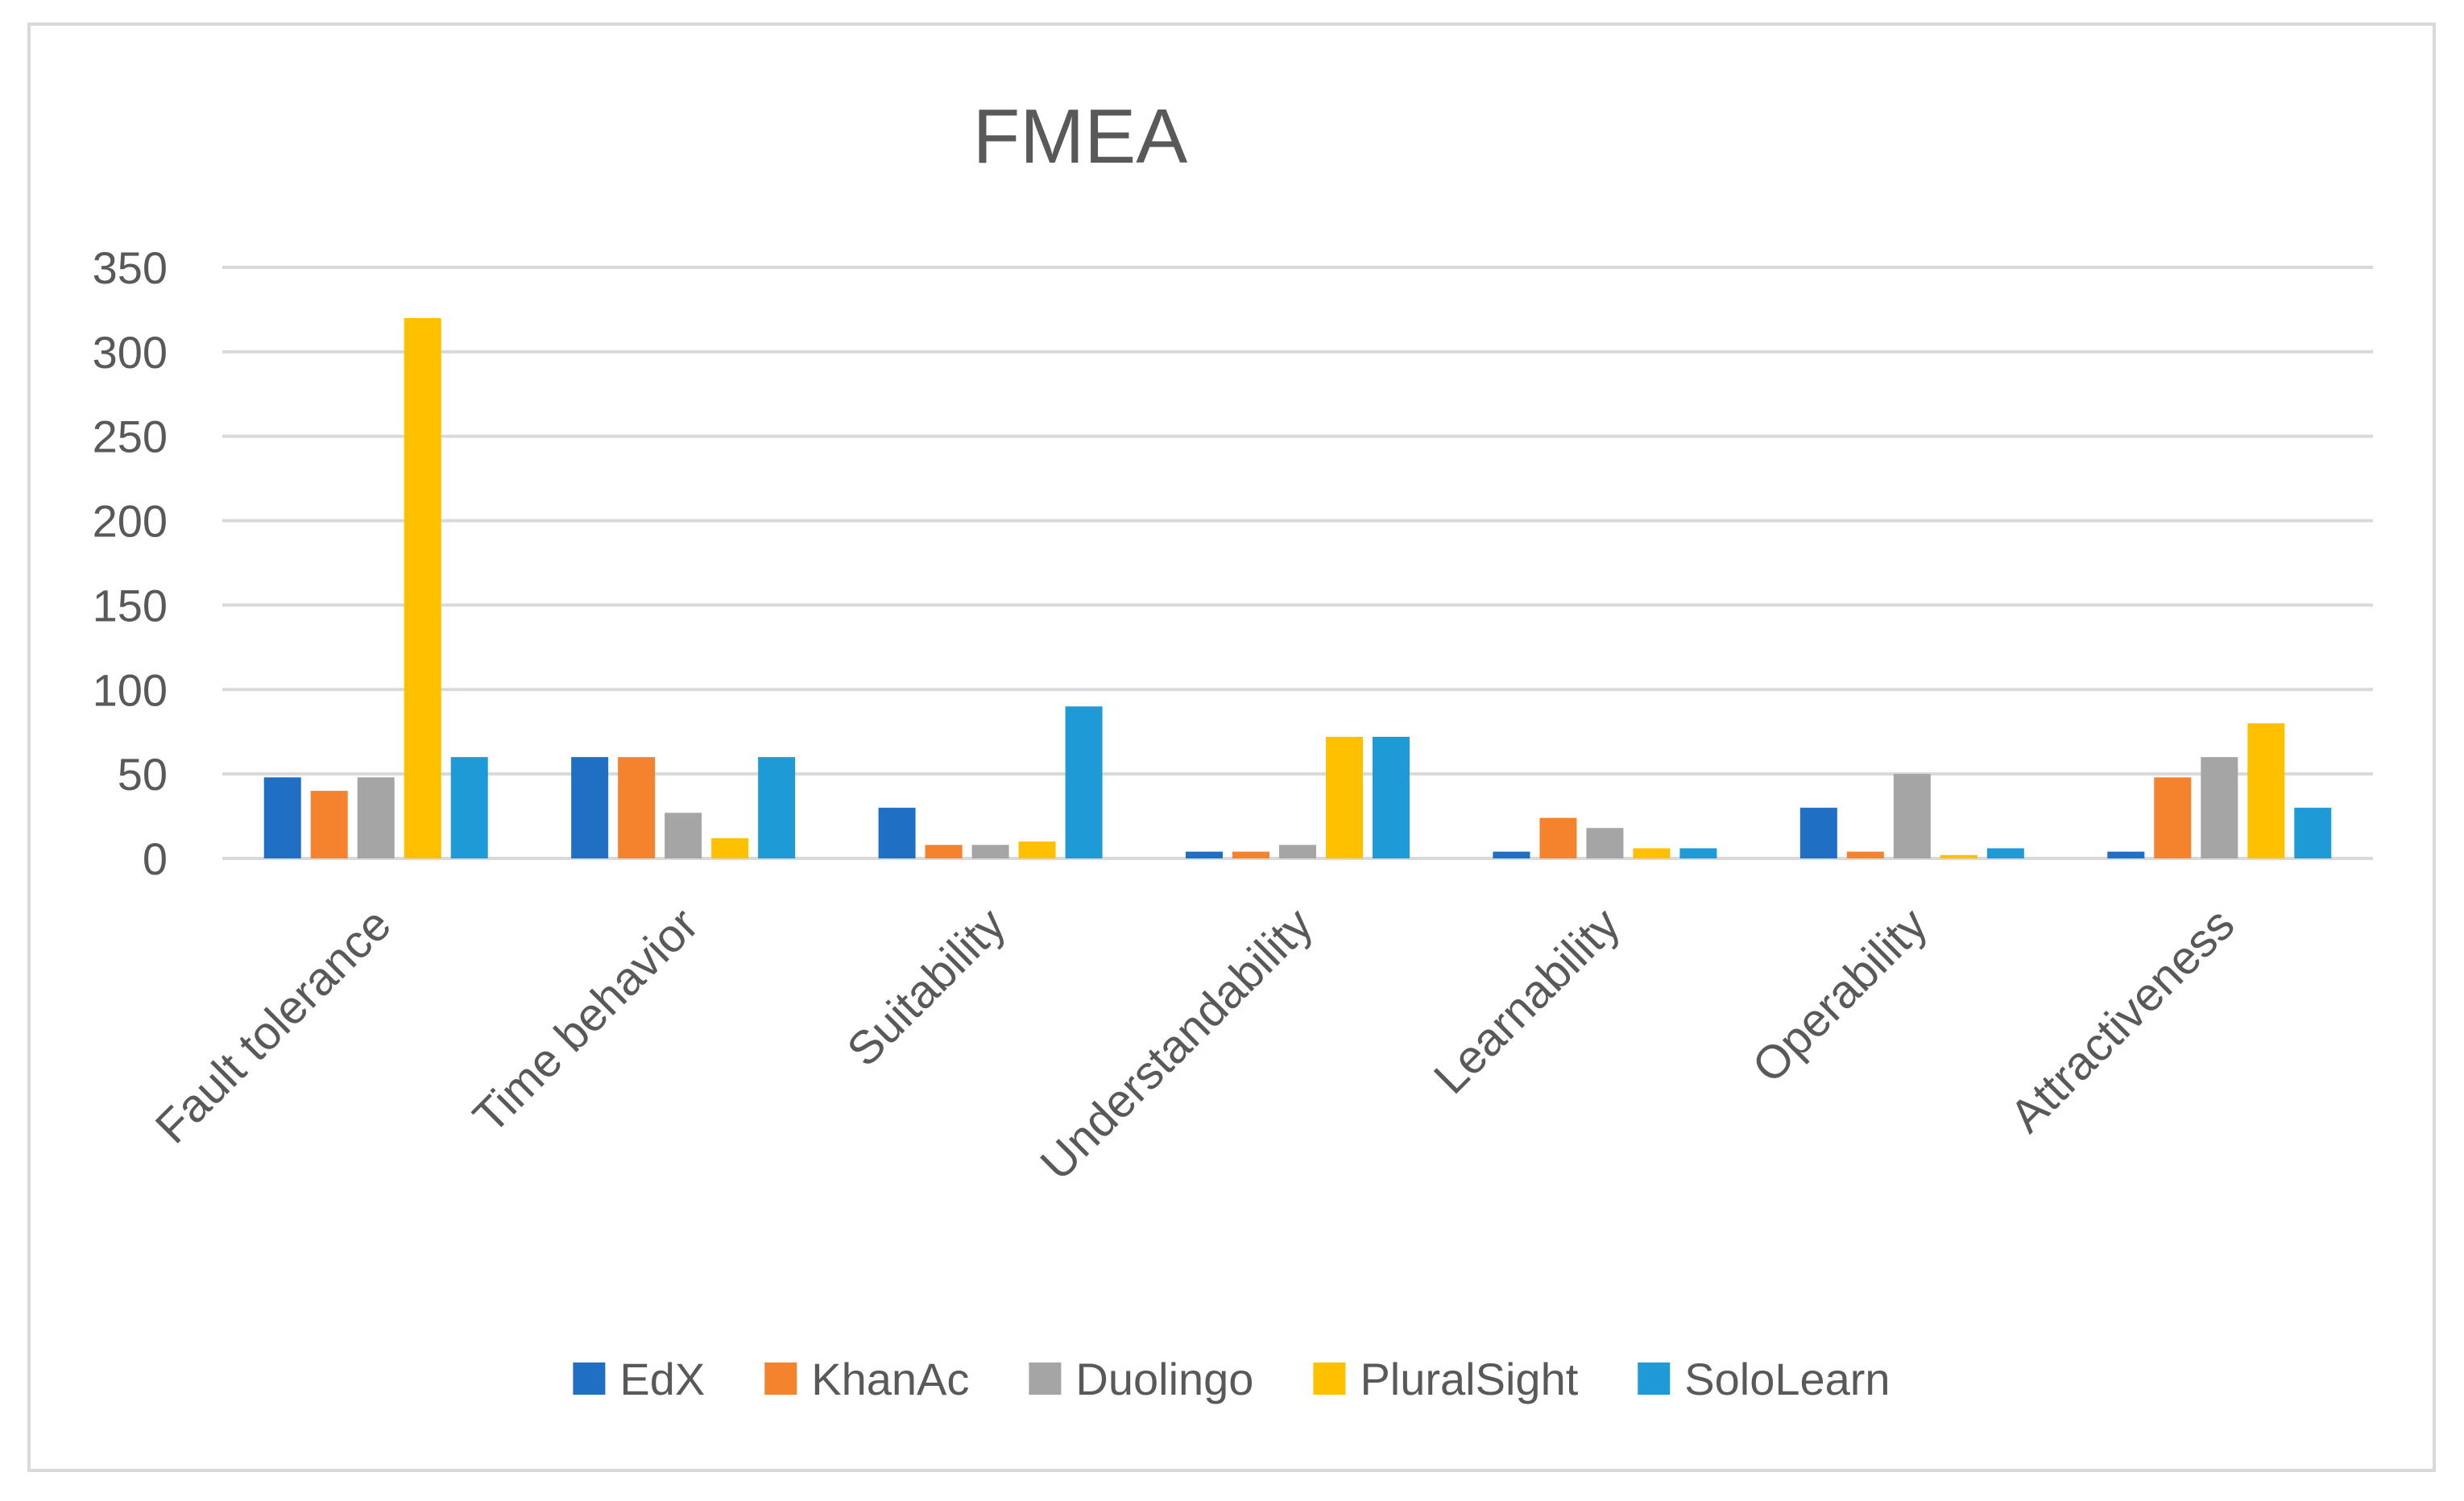 The image size is (2464, 1501). What do you see at coordinates (662, 1379) in the screenshot?
I see `legend-label: EdX` at bounding box center [662, 1379].